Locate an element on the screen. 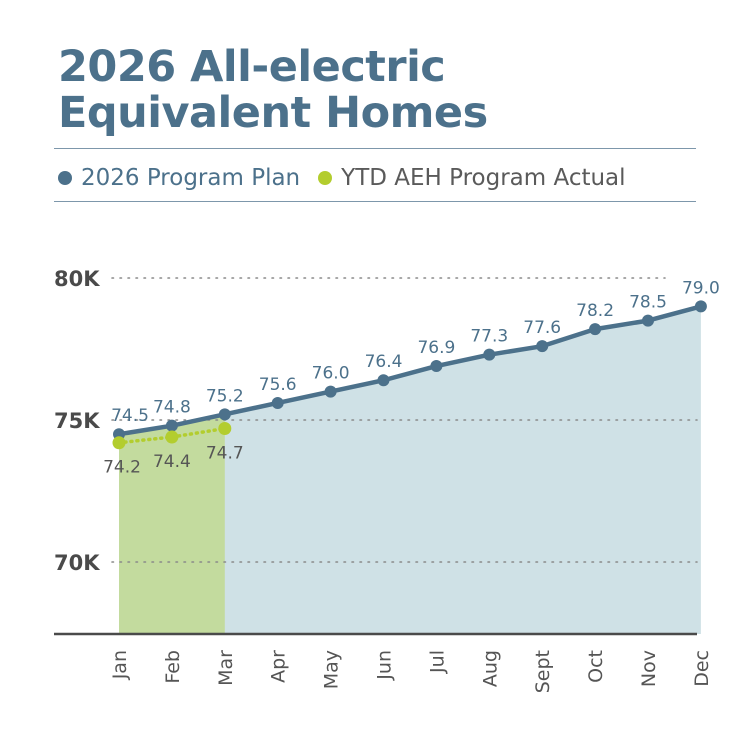  actual-label-mar: 74.7 is located at coordinates (225, 454).